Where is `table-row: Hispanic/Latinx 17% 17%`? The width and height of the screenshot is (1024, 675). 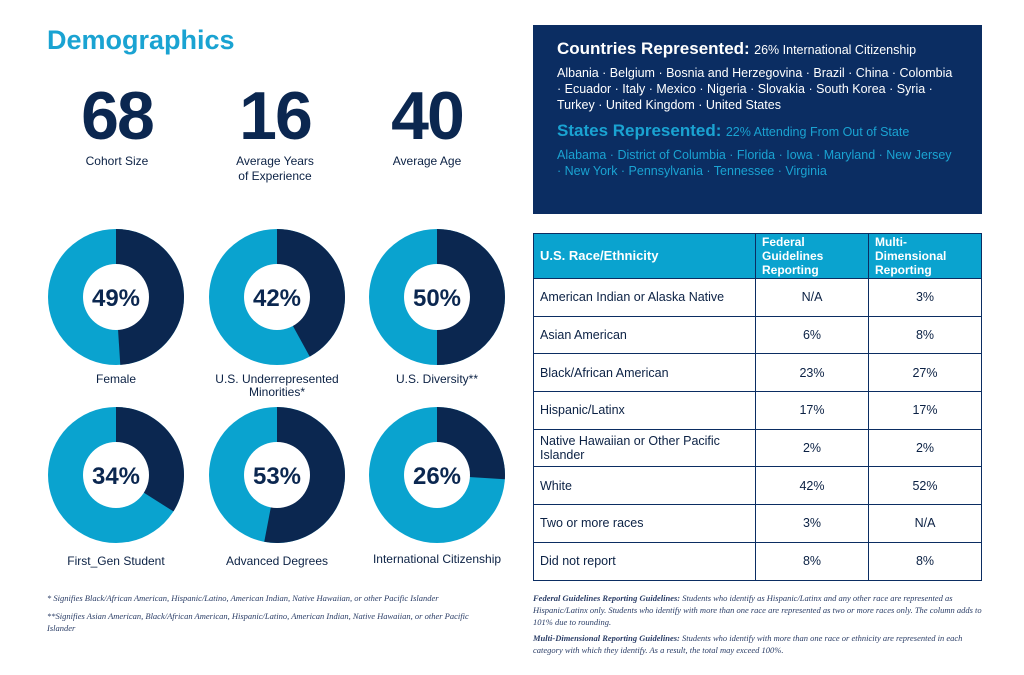 table-row: Hispanic/Latinx 17% 17% is located at coordinates (757, 410).